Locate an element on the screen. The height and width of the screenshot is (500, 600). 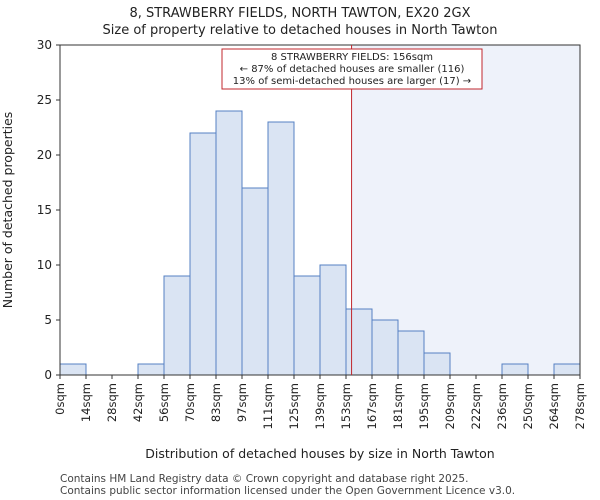
x-tick-label: 14sqm is located at coordinates (86, 402).